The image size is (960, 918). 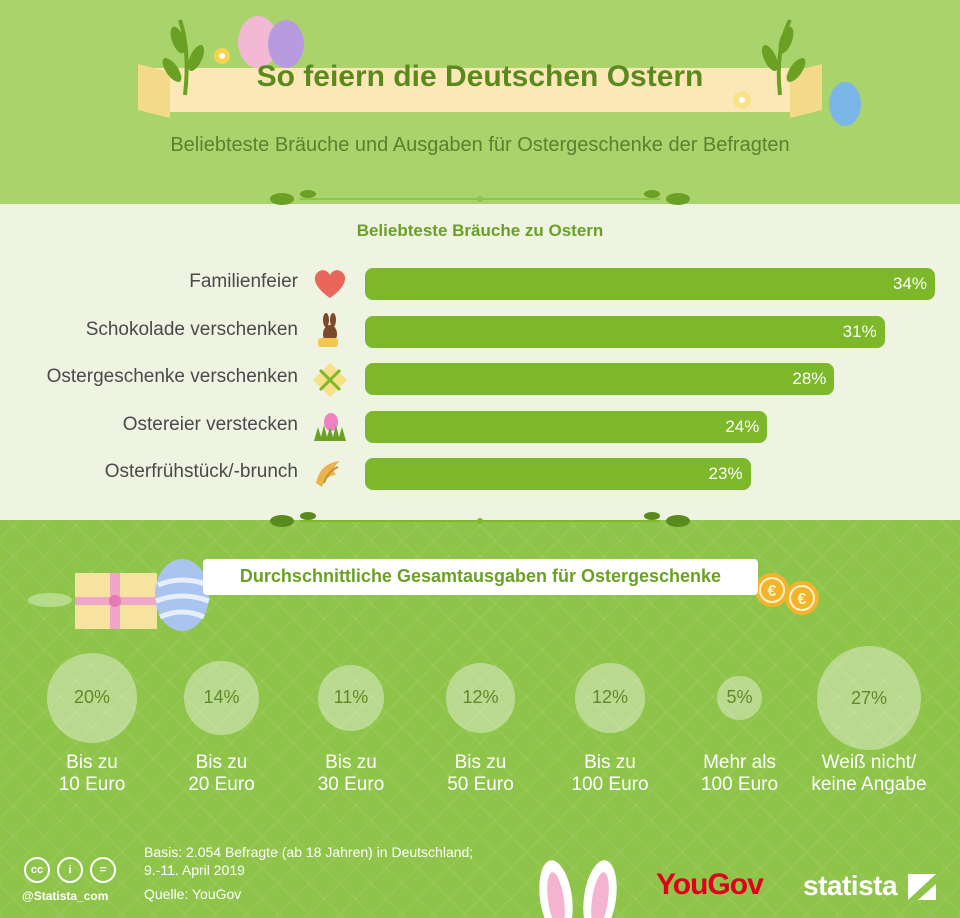 What do you see at coordinates (92, 784) in the screenshot?
I see `bubble-category-line: 10 Euro` at bounding box center [92, 784].